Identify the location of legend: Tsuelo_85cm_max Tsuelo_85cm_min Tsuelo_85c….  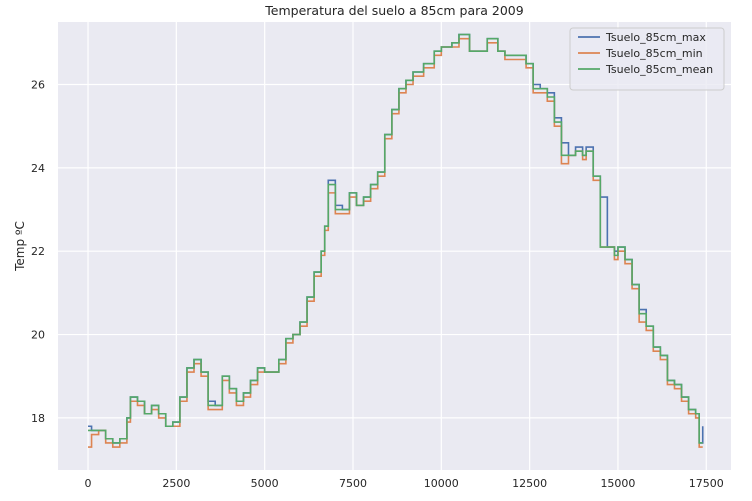
(647, 59).